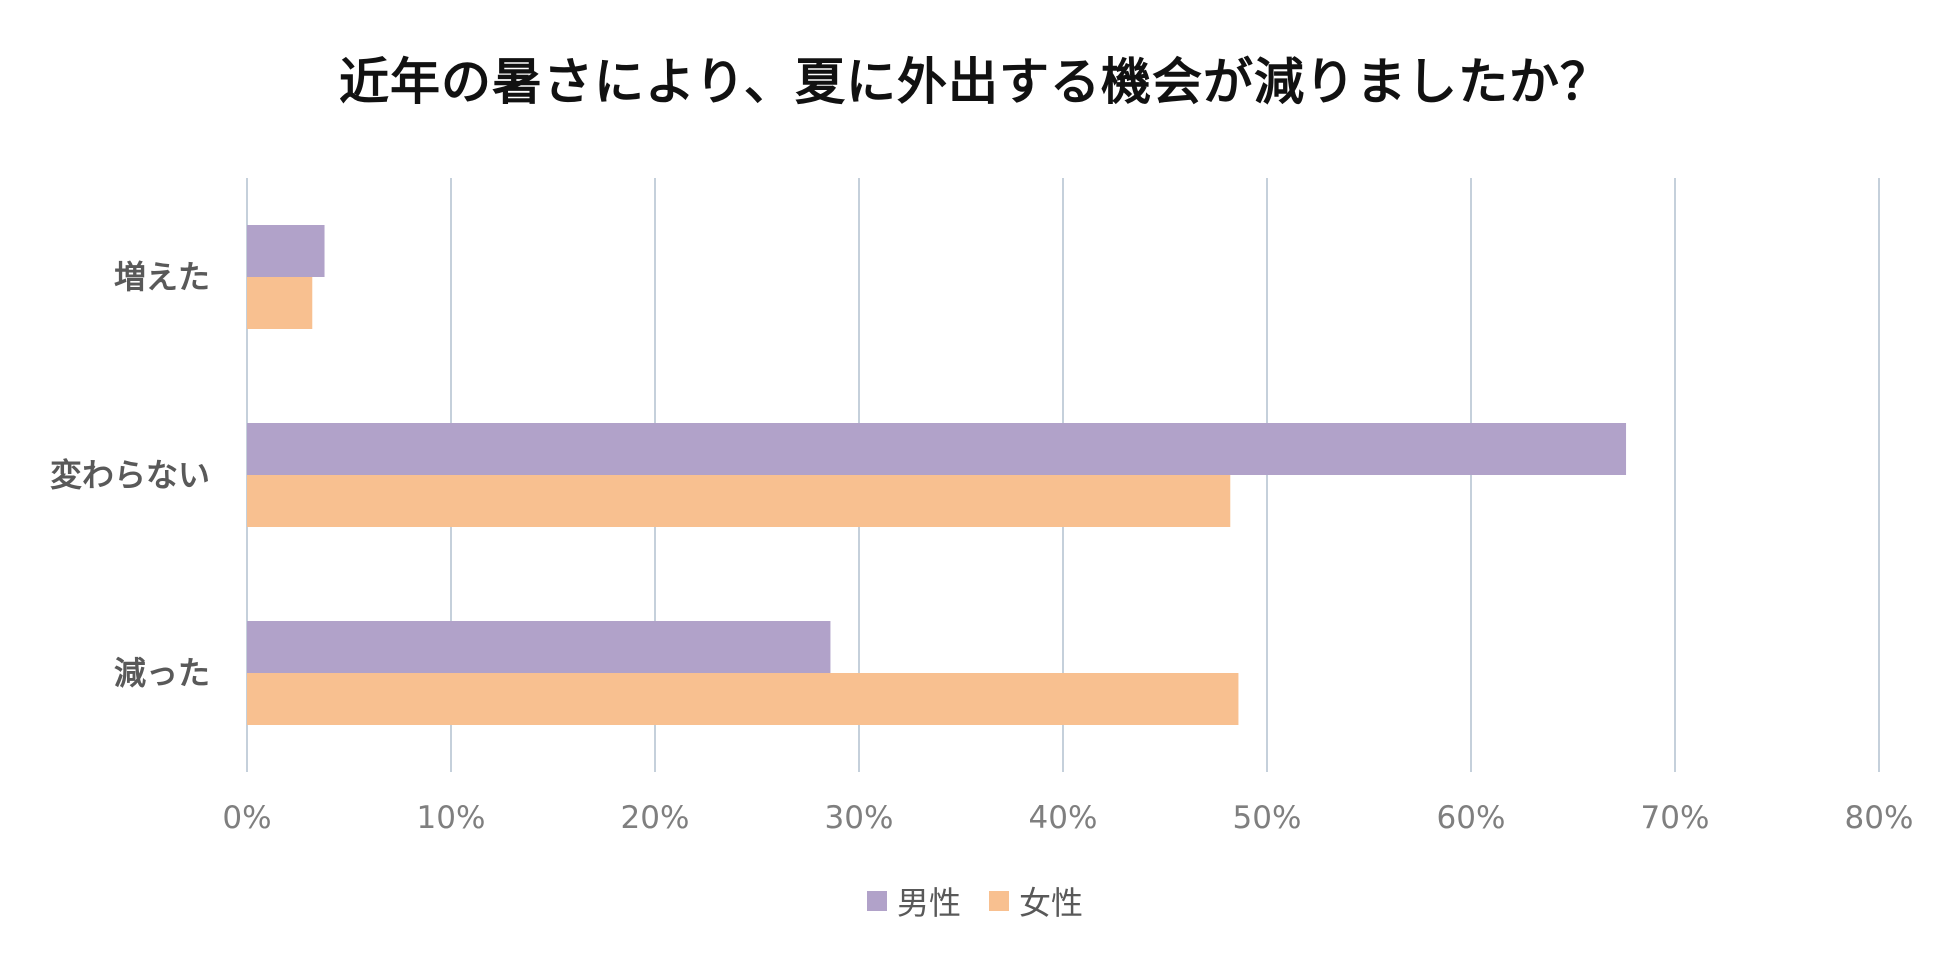 Image resolution: width=1950 pixels, height=960 pixels. Describe the element at coordinates (655, 818) in the screenshot. I see `x-tick-label: 20%` at that location.